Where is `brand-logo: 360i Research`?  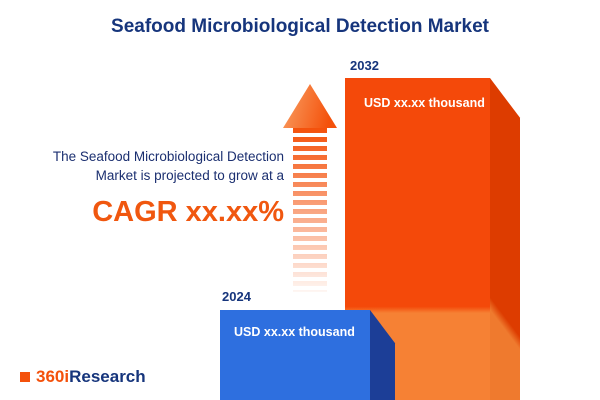
brand-logo: 360i Research is located at coordinates (83, 377).